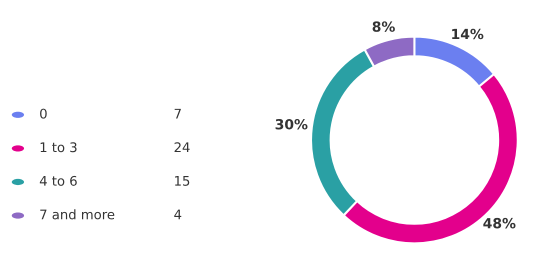 Image resolution: width=560 pixels, height=280 pixels. I want to click on data-label: 30%, so click(292, 124).